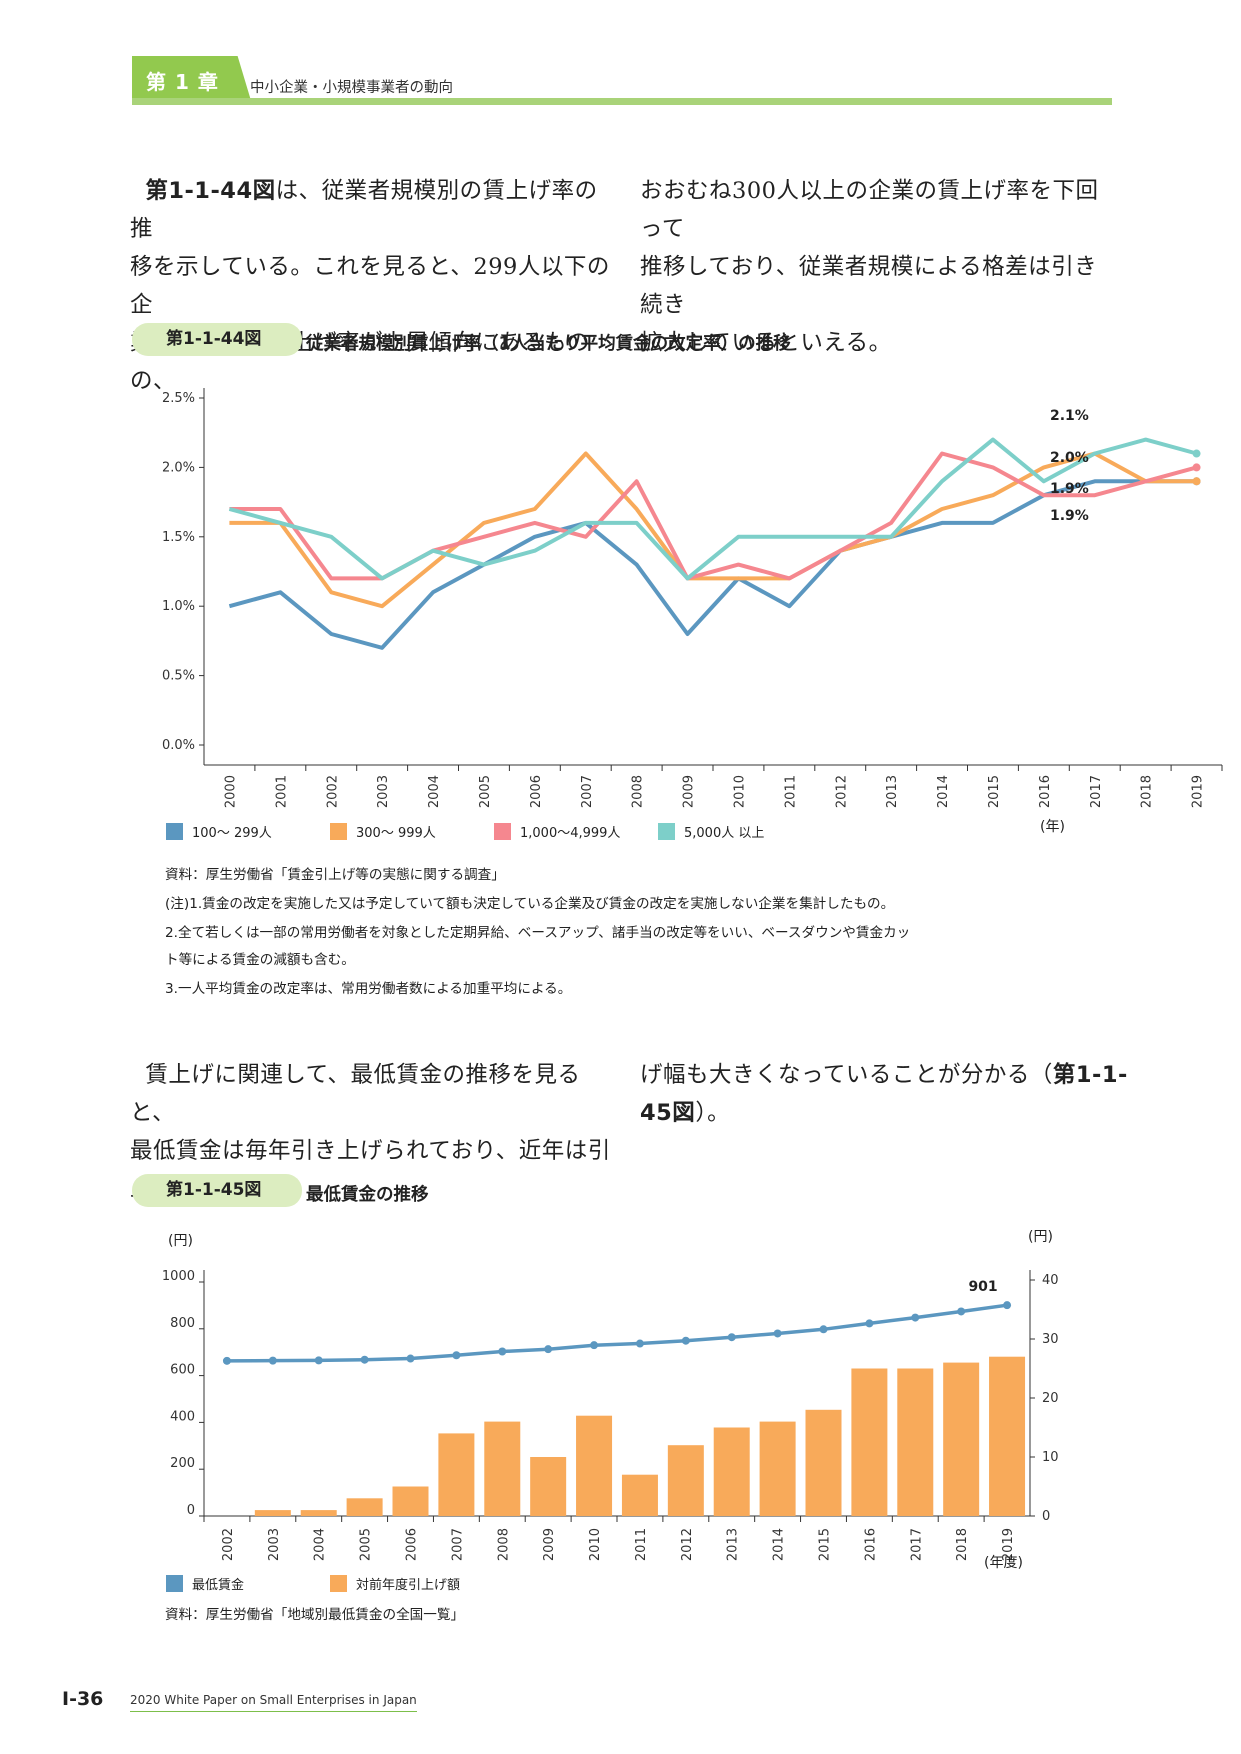 The height and width of the screenshot is (1754, 1241). I want to click on chapter-label: 第 1 章, so click(182, 82).